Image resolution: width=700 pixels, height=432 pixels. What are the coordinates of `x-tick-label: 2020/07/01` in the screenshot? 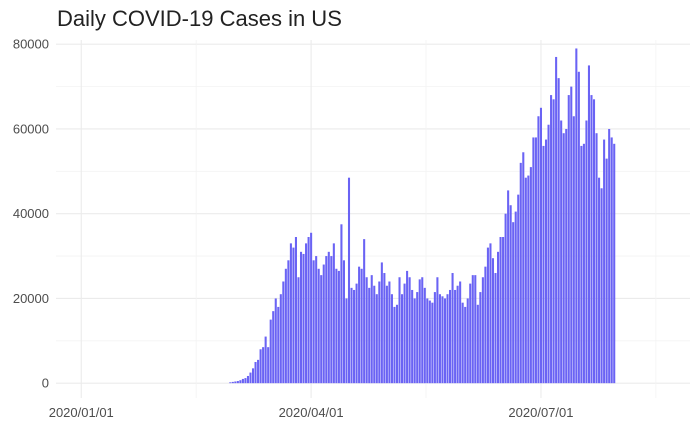 It's located at (540, 412).